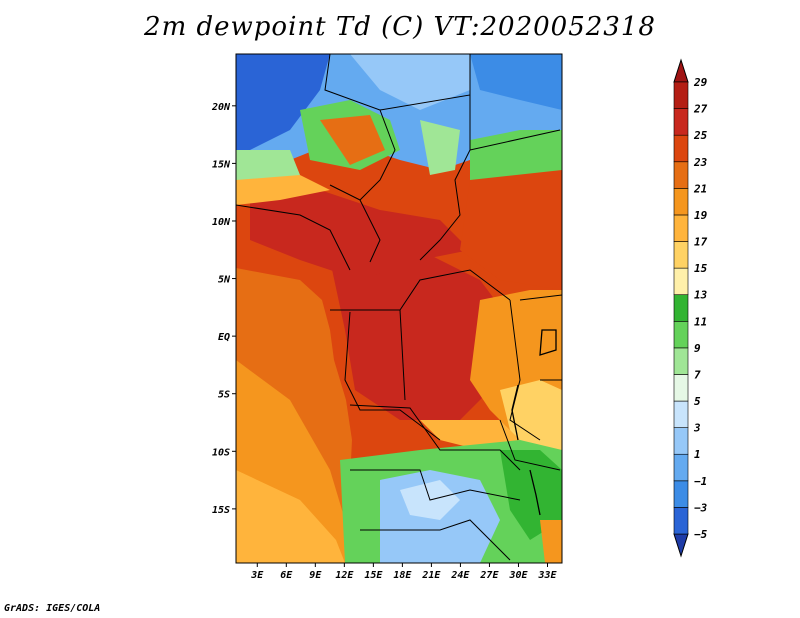 This screenshot has width=800, height=618. I want to click on lon-tick-label: 33E, so click(547, 575).